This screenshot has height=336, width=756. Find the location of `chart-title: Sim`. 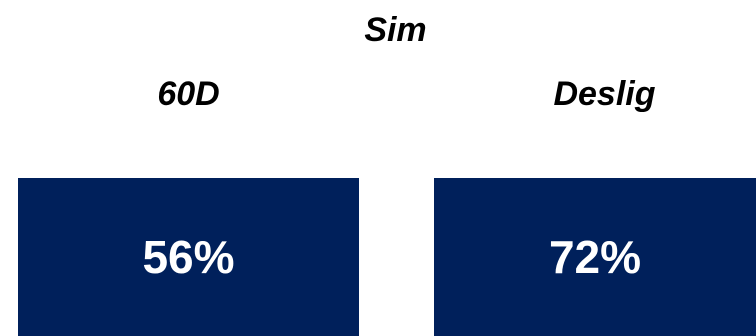

chart-title: Sim is located at coordinates (395, 30).